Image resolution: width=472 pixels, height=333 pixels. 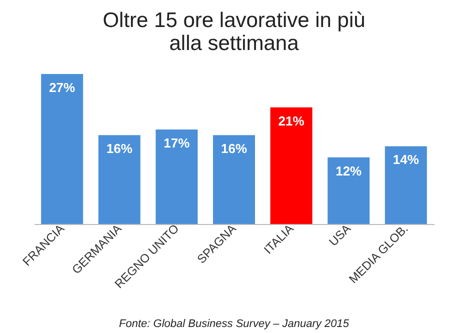 I want to click on data-label: 27%, so click(x=62, y=87).